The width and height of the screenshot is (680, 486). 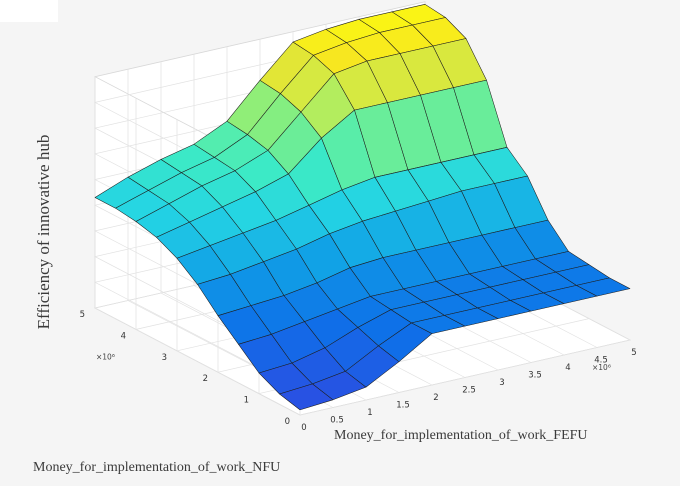 What do you see at coordinates (403, 406) in the screenshot?
I see `x-tick-label: 1.5` at bounding box center [403, 406].